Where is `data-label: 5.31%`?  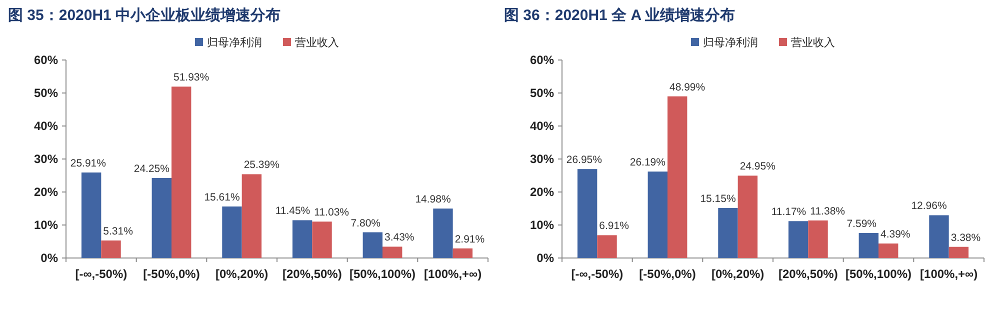 data-label: 5.31% is located at coordinates (118, 231).